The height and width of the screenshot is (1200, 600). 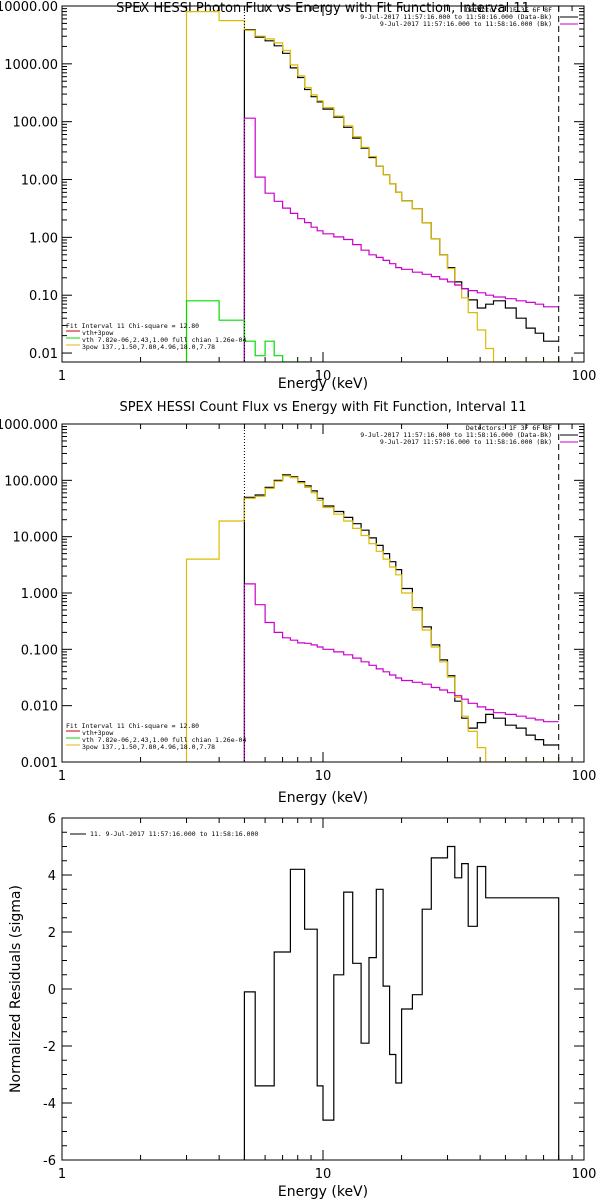 I want to click on series-residuals-line, so click(x=401, y=1002).